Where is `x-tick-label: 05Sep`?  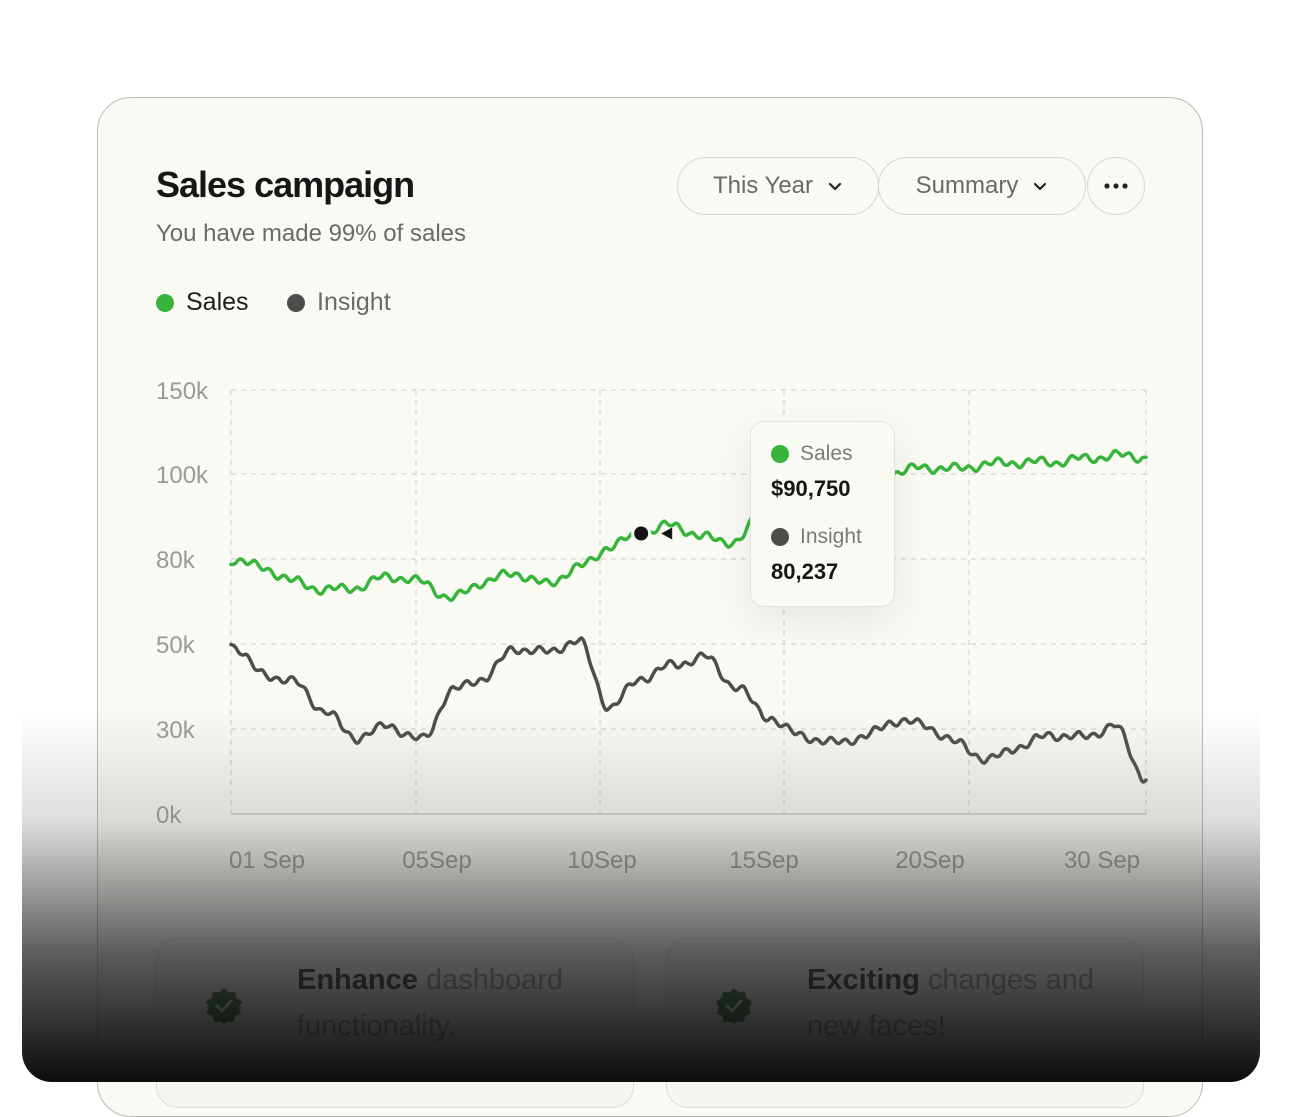 x-tick-label: 05Sep is located at coordinates (436, 860).